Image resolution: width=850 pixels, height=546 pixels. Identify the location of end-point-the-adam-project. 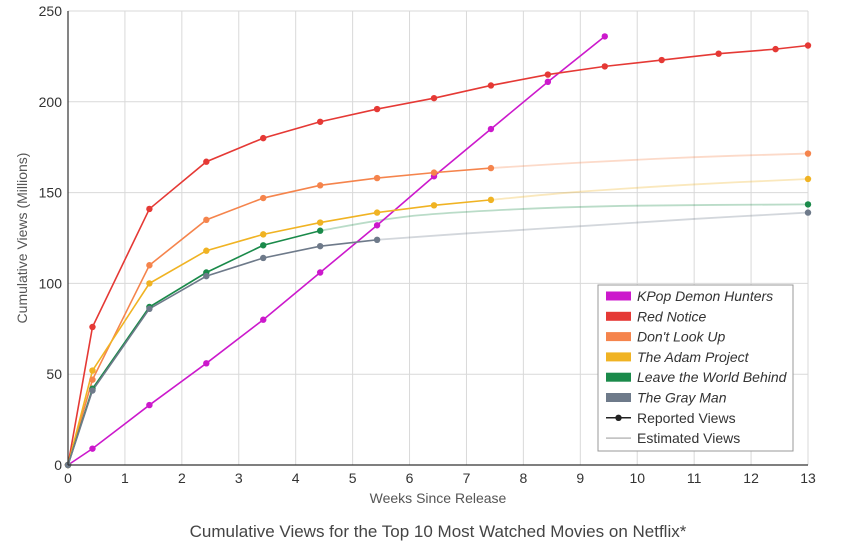
(808, 179).